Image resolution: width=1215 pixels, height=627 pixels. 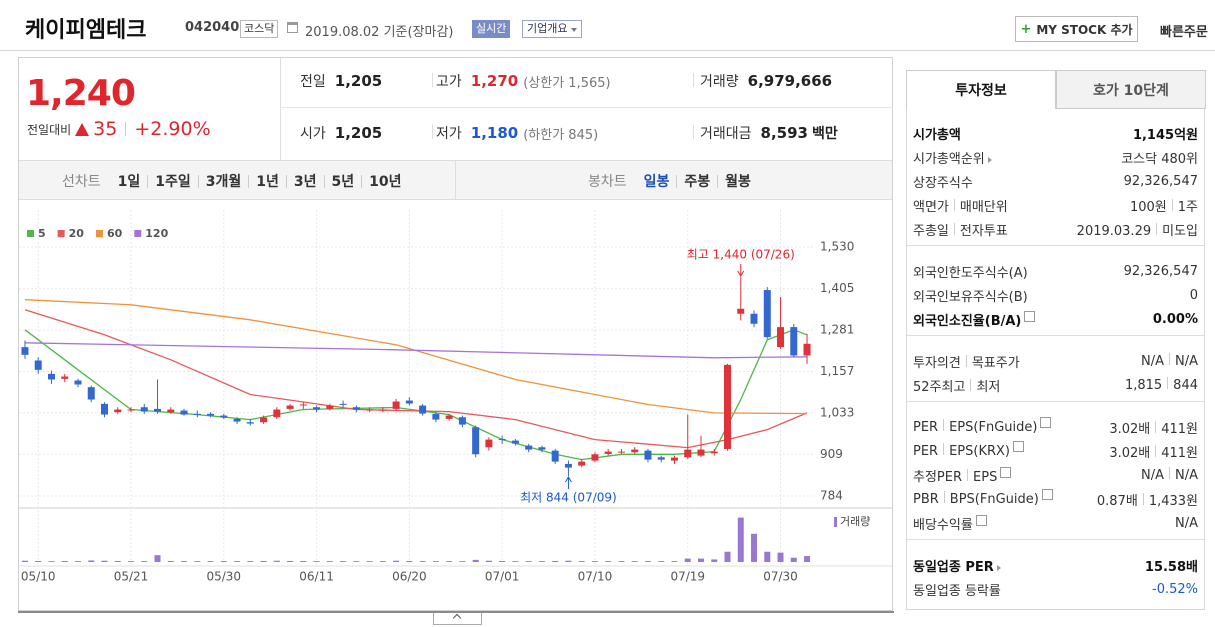 I want to click on value-part: 1,145억원, so click(x=1165, y=135).